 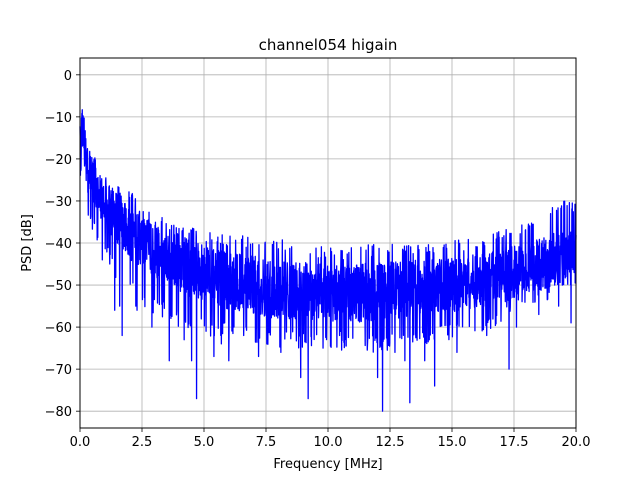 I want to click on x-tick-label: 5.0, so click(x=204, y=442).